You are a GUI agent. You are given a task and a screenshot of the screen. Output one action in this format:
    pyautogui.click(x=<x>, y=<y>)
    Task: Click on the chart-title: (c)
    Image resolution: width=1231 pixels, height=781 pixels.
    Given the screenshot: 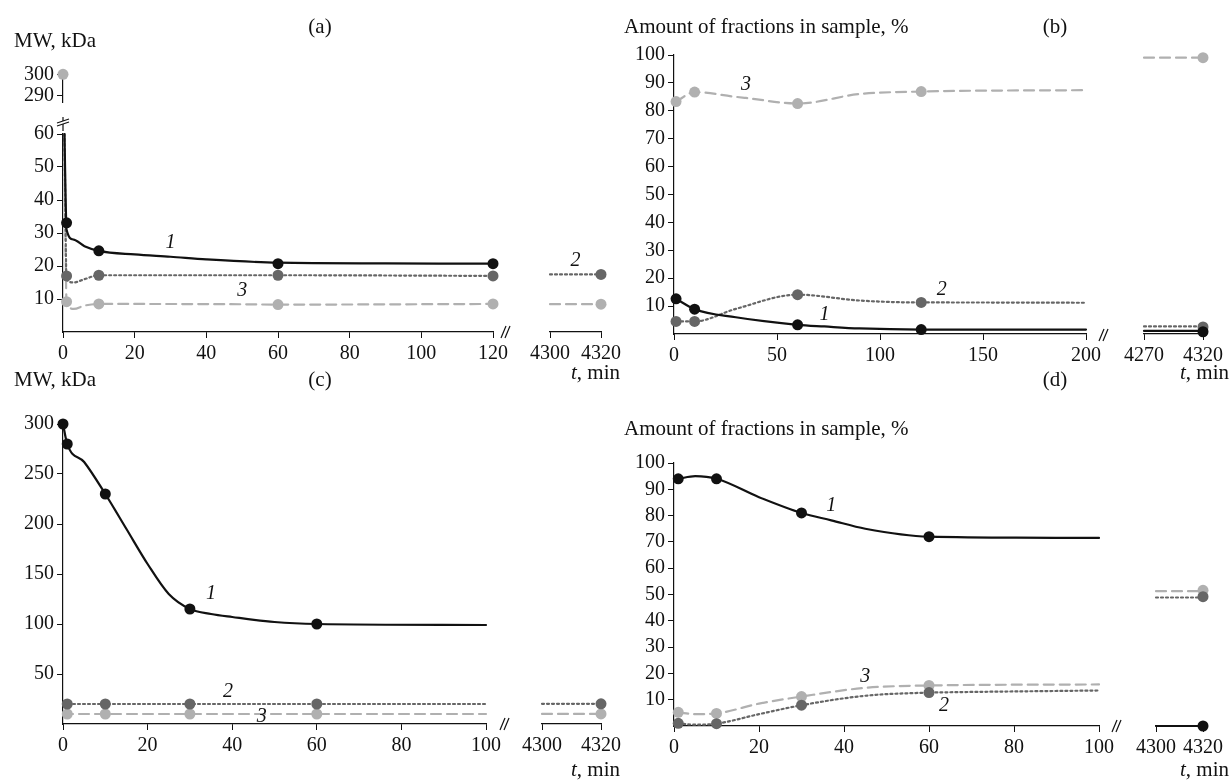 What is the action you would take?
    pyautogui.click(x=320, y=379)
    